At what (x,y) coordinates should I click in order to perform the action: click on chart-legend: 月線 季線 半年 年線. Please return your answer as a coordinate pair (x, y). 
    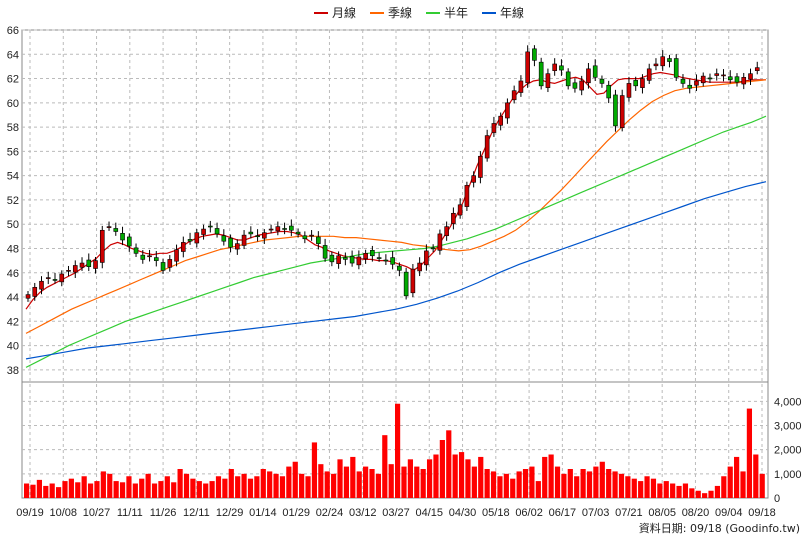
    Looking at the image, I should click on (419, 12).